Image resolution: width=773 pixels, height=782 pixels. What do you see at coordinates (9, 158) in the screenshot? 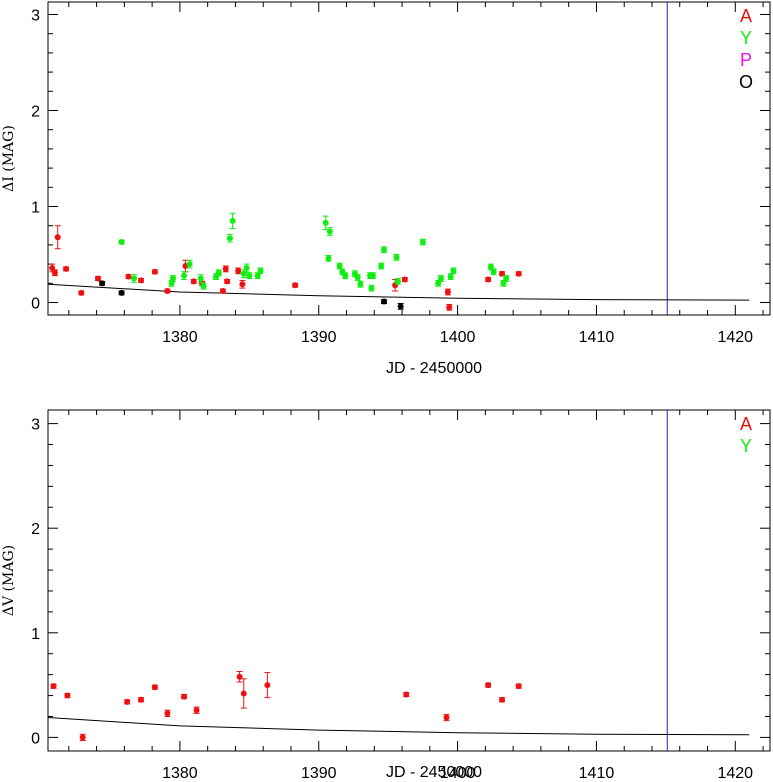
I see `y-axis-title: ΔI (MAG)` at bounding box center [9, 158].